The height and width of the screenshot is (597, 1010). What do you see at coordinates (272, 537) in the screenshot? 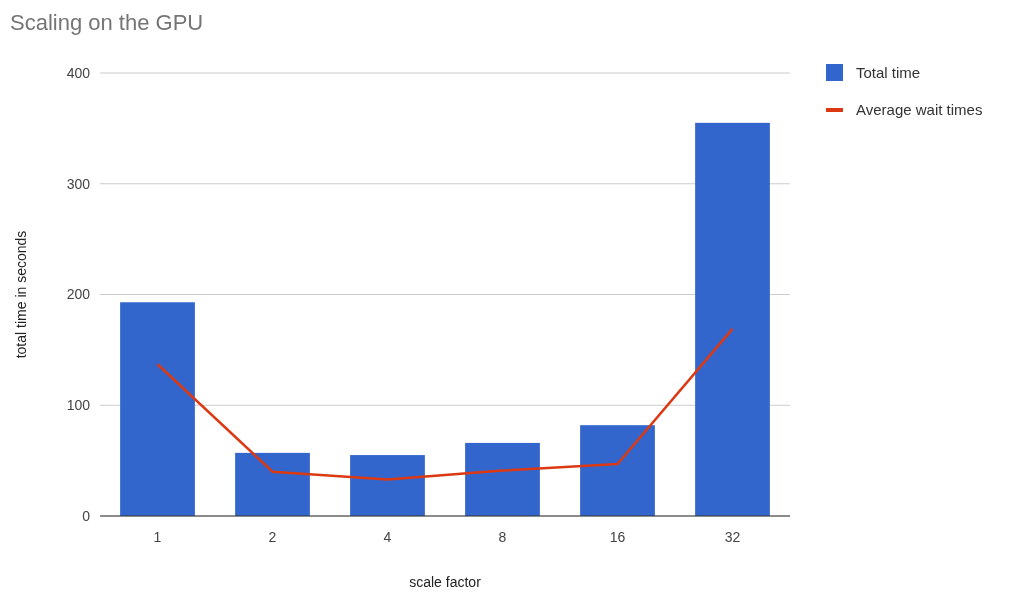
I see `x-tick-label: 2` at bounding box center [272, 537].